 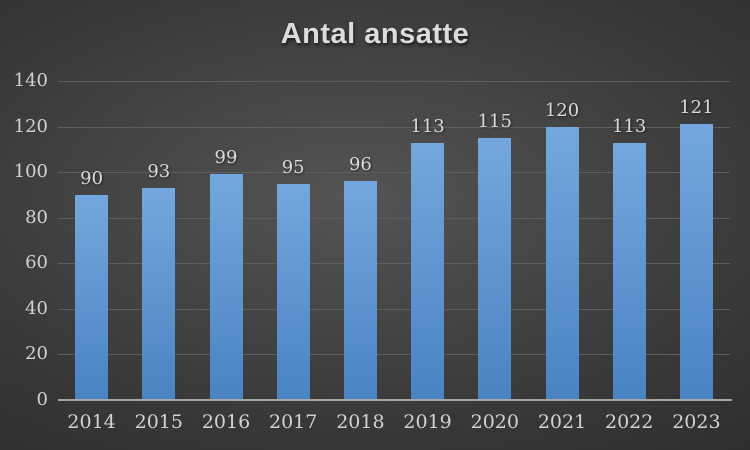 What do you see at coordinates (30, 80) in the screenshot?
I see `y-axis-label: 140` at bounding box center [30, 80].